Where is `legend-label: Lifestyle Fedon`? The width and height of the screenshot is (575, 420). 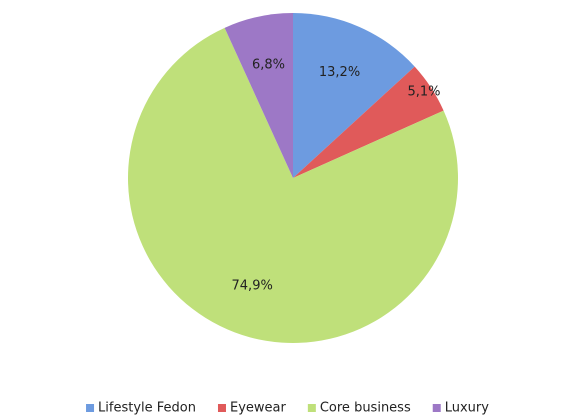
legend-label: Lifestyle Fedon is located at coordinates (147, 408).